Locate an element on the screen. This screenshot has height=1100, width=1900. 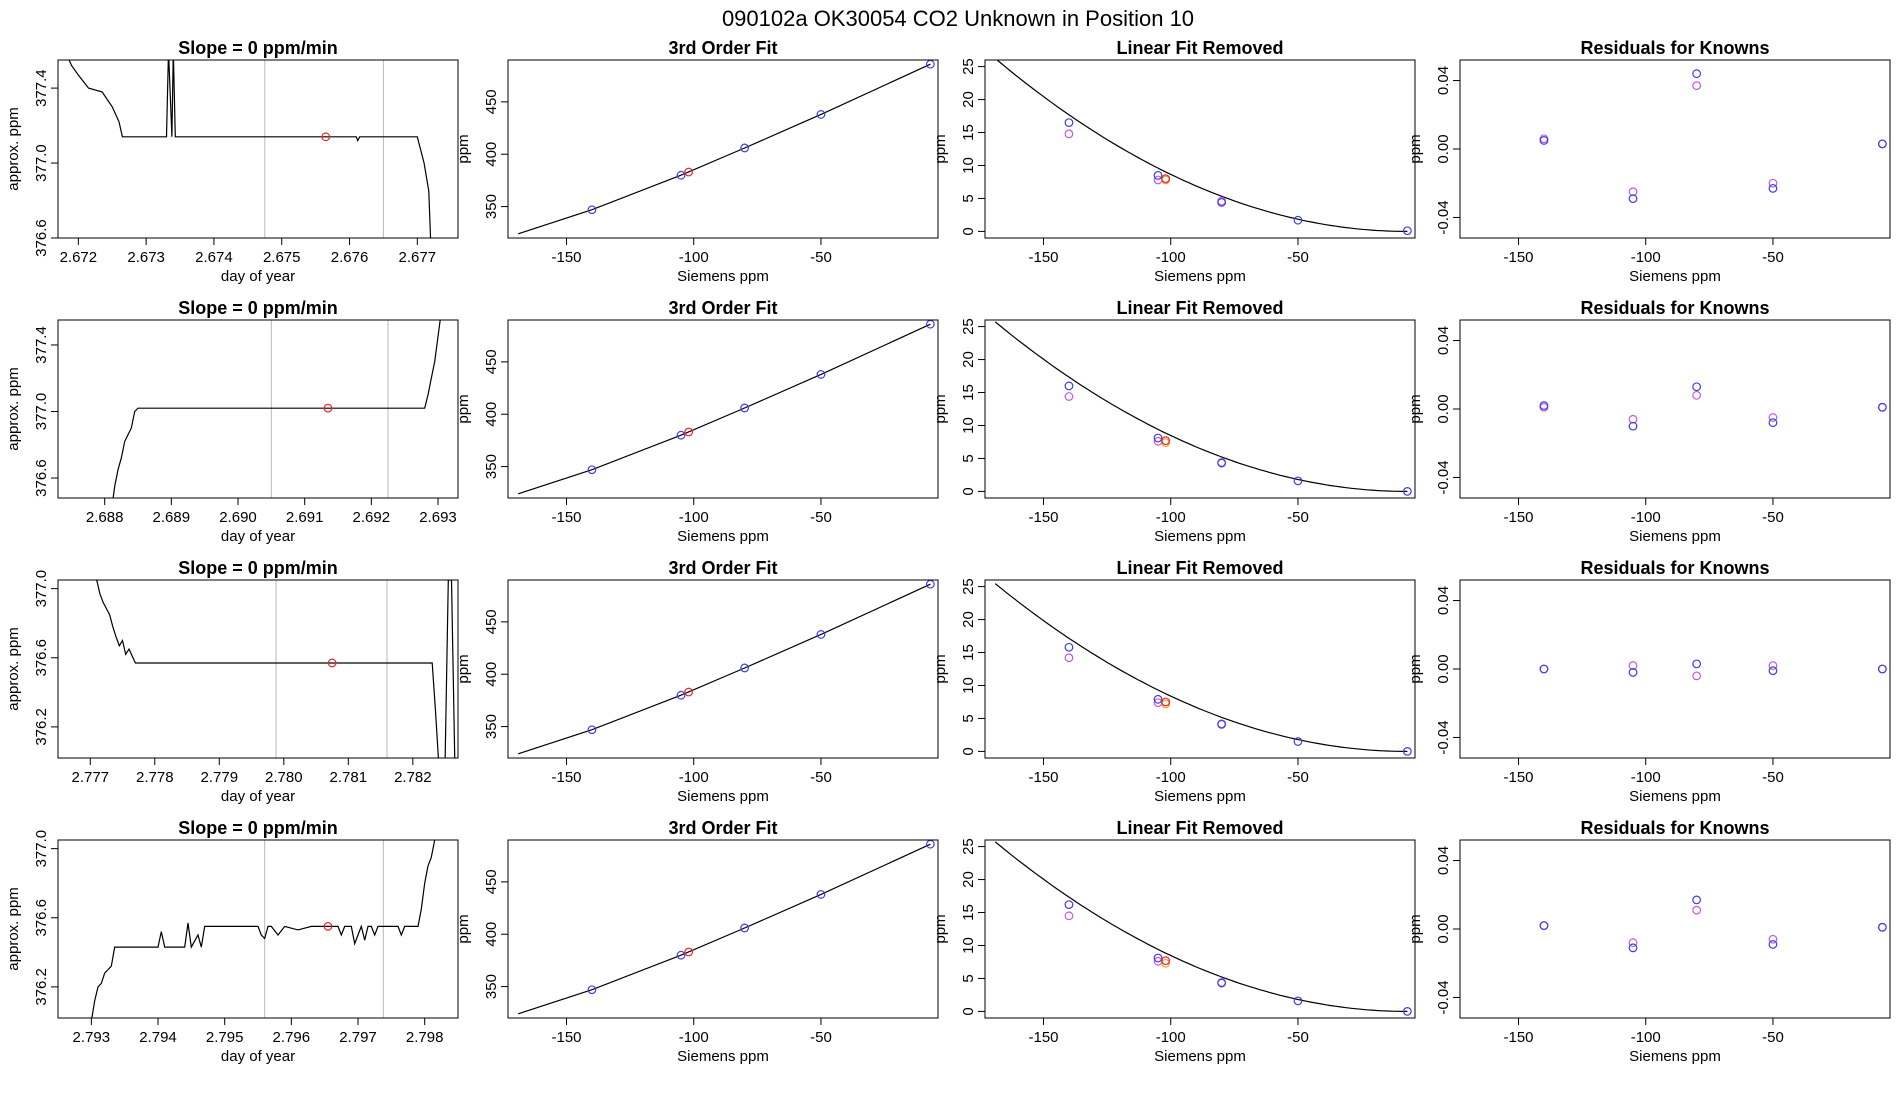
x-tick-label: 2.677 is located at coordinates (418, 257).